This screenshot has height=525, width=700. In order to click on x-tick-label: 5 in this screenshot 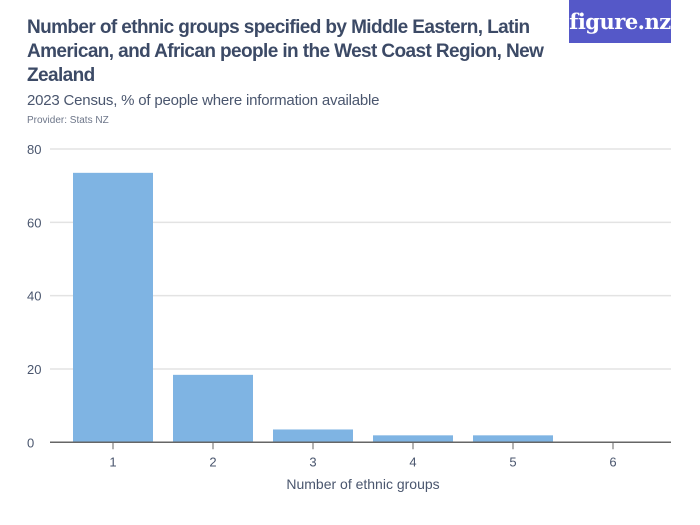, I will do `click(512, 461)`.